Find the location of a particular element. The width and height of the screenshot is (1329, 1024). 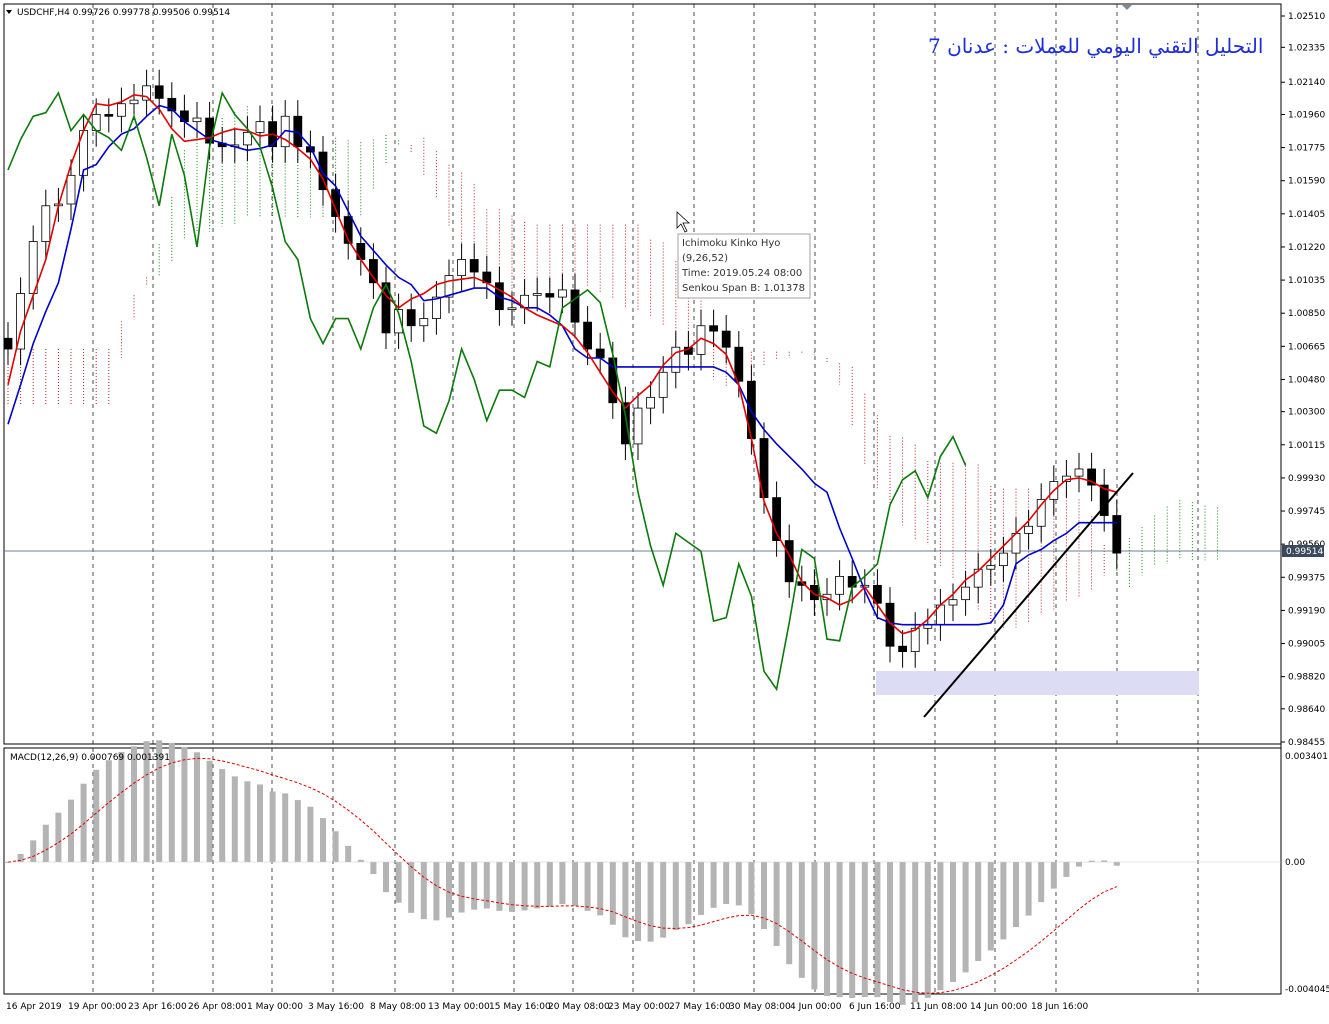

price-label: 1.00850 is located at coordinates (1306, 314).